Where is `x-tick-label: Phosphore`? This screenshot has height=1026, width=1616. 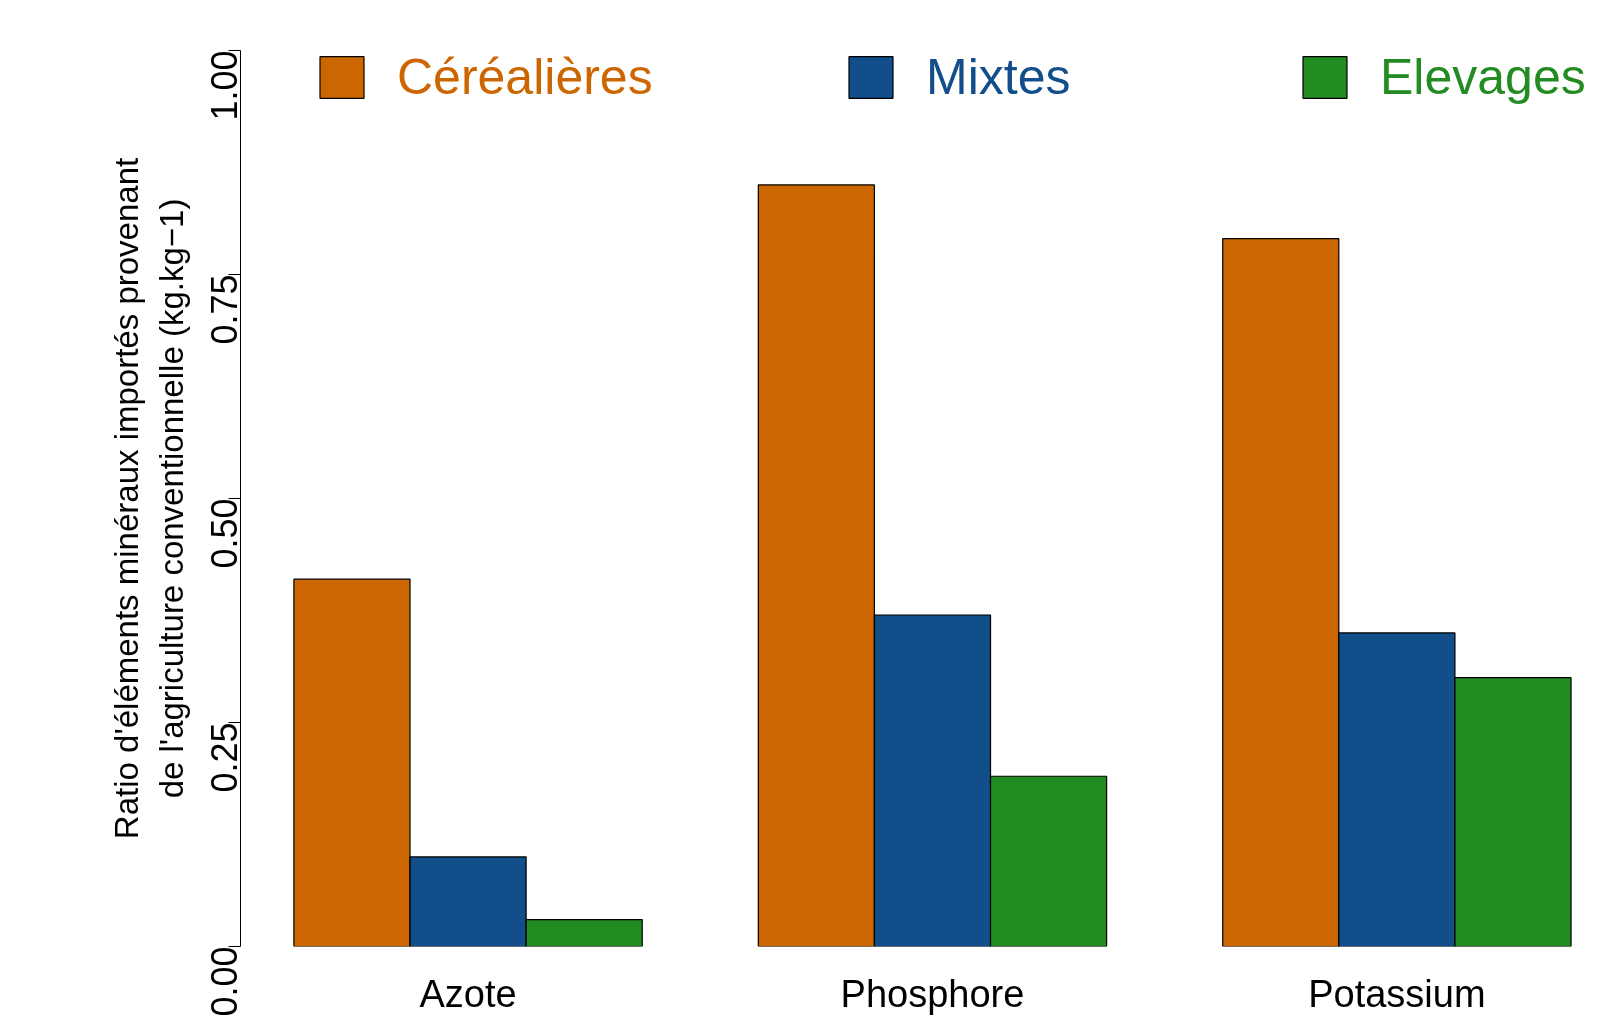 x-tick-label: Phosphore is located at coordinates (932, 993).